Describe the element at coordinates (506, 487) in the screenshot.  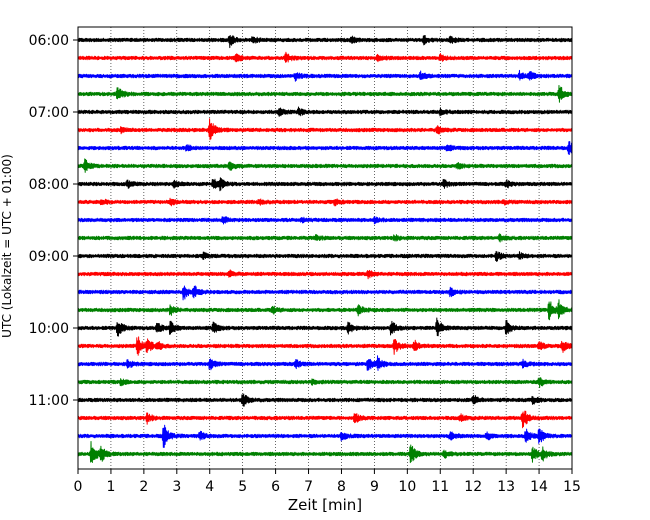
I see `x-tick-label: 13` at that location.